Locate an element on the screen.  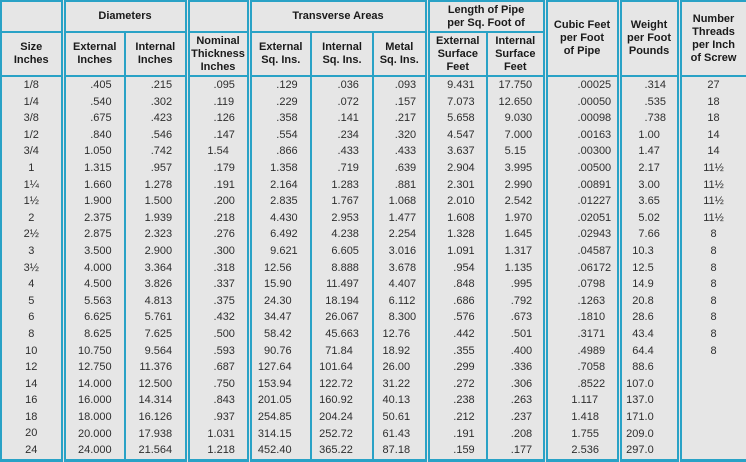
table-cell: .119 is located at coordinates (217, 102).